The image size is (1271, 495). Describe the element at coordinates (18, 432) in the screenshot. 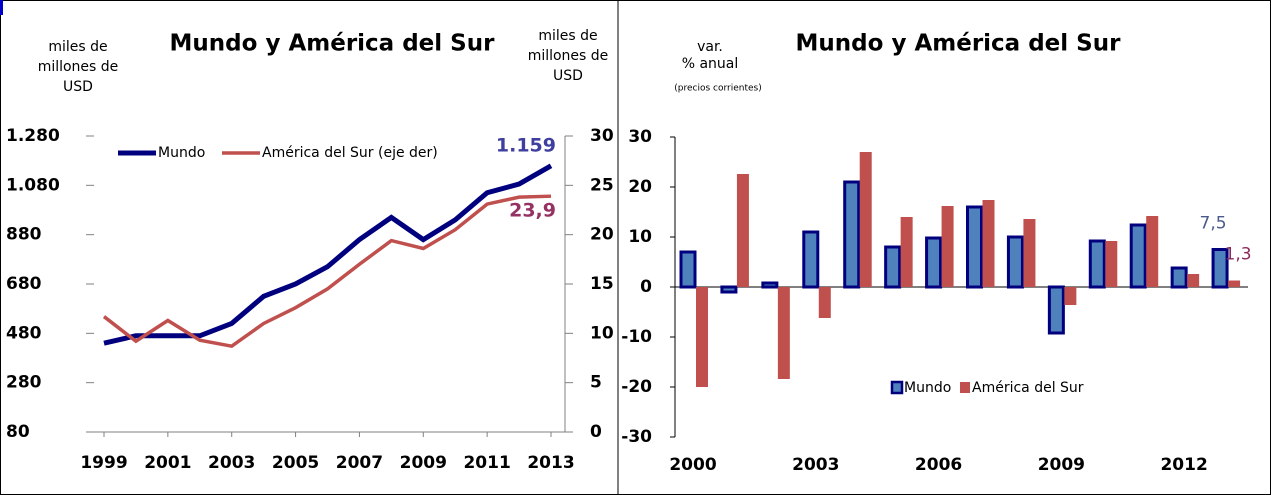

I see `y-tick-label: 80` at that location.